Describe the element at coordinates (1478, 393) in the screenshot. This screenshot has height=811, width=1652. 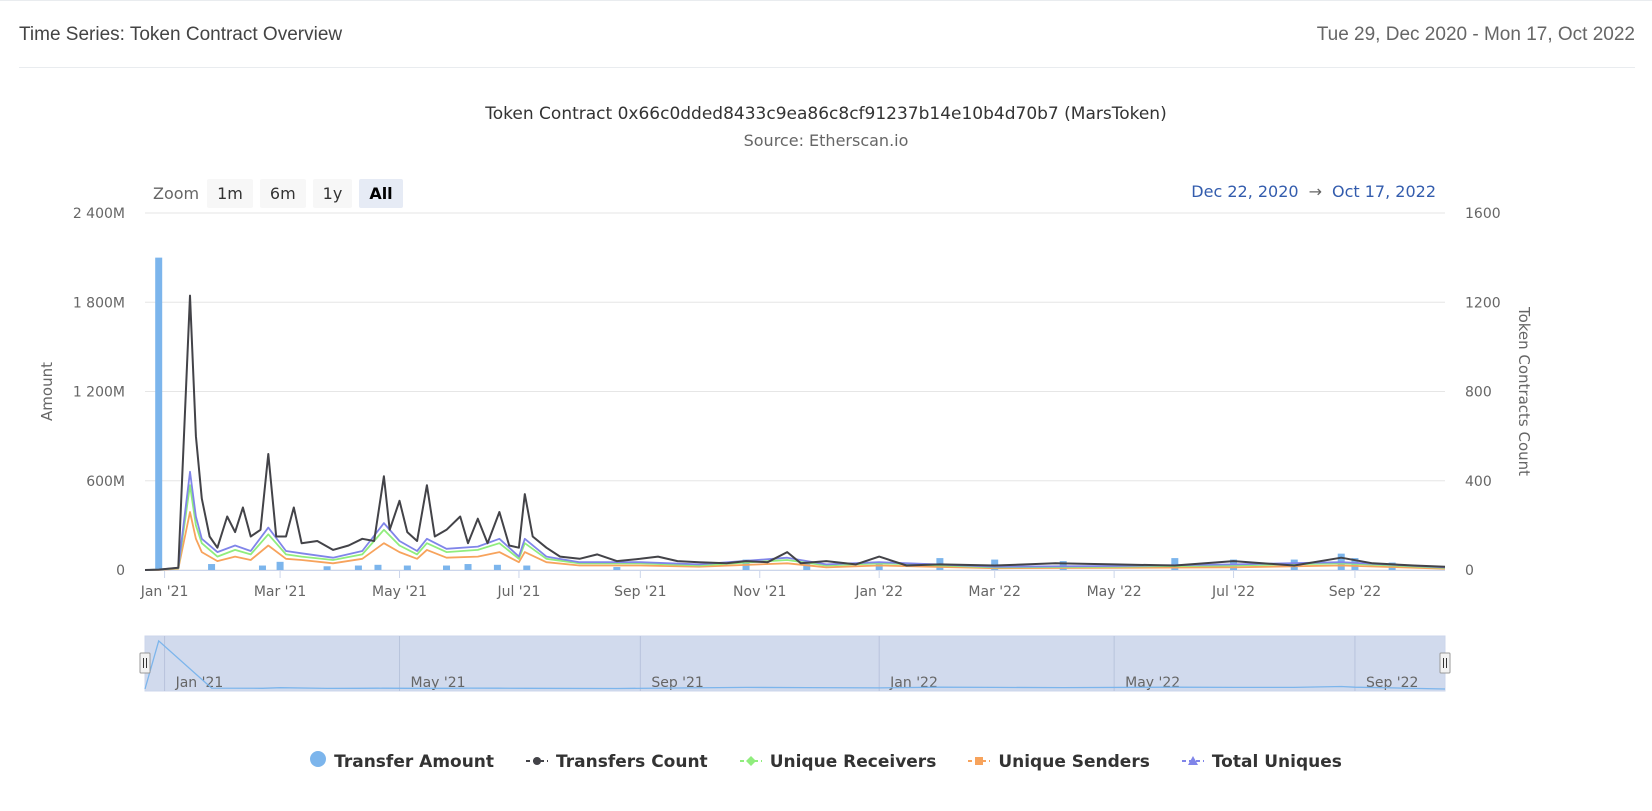
I see `y-right-tick-label: 800` at that location.